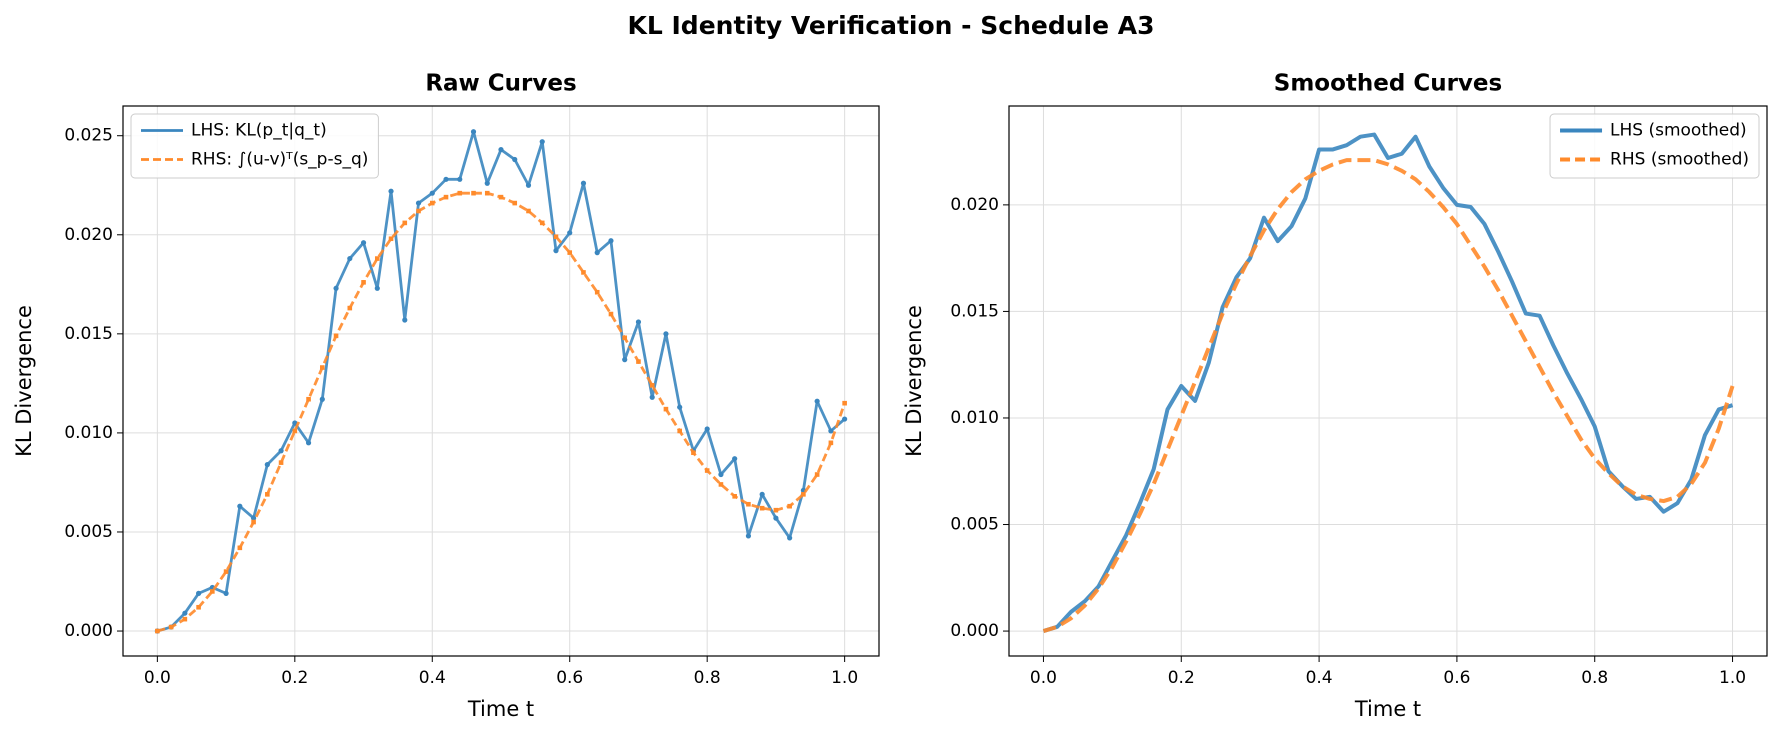 This screenshot has height=738, width=1782. What do you see at coordinates (294, 678) in the screenshot?
I see `x-tick-label: 0.2` at bounding box center [294, 678].